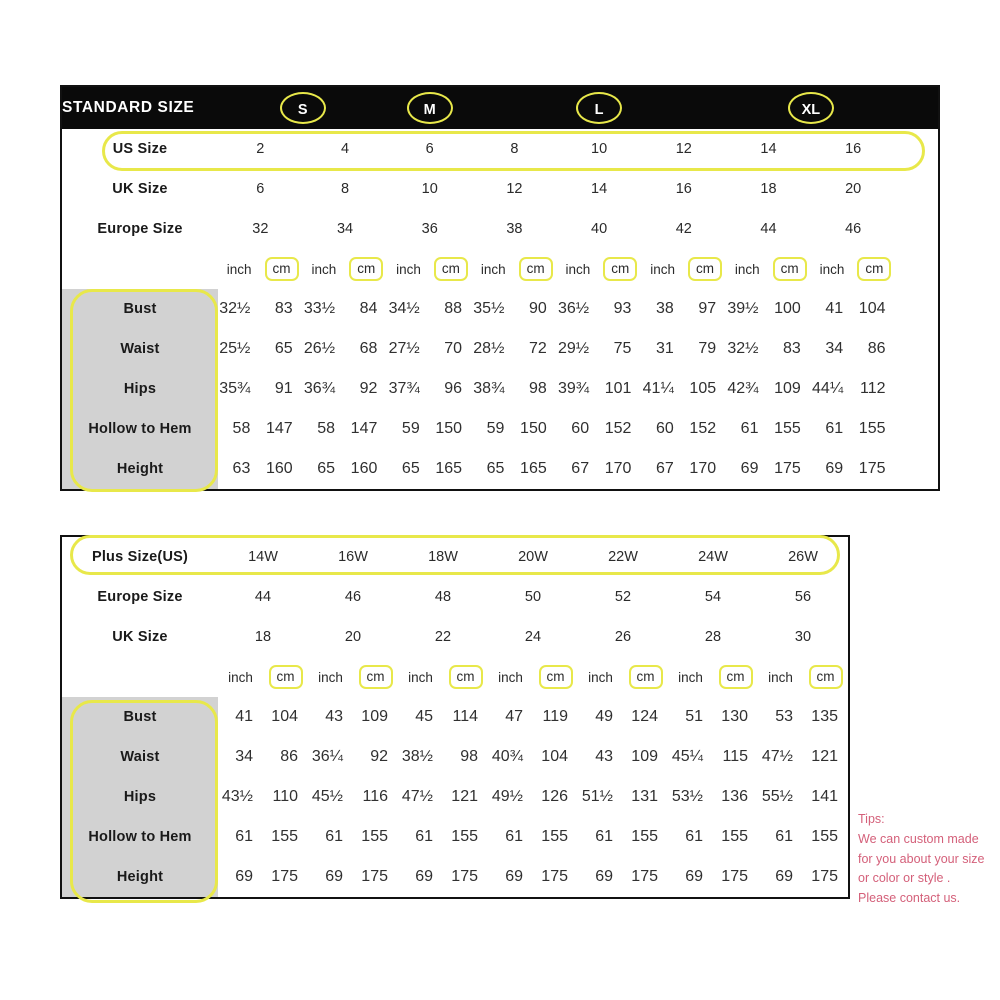 The width and height of the screenshot is (1000, 1000). What do you see at coordinates (824, 716) in the screenshot?
I see `measurement-cell: 135` at bounding box center [824, 716].